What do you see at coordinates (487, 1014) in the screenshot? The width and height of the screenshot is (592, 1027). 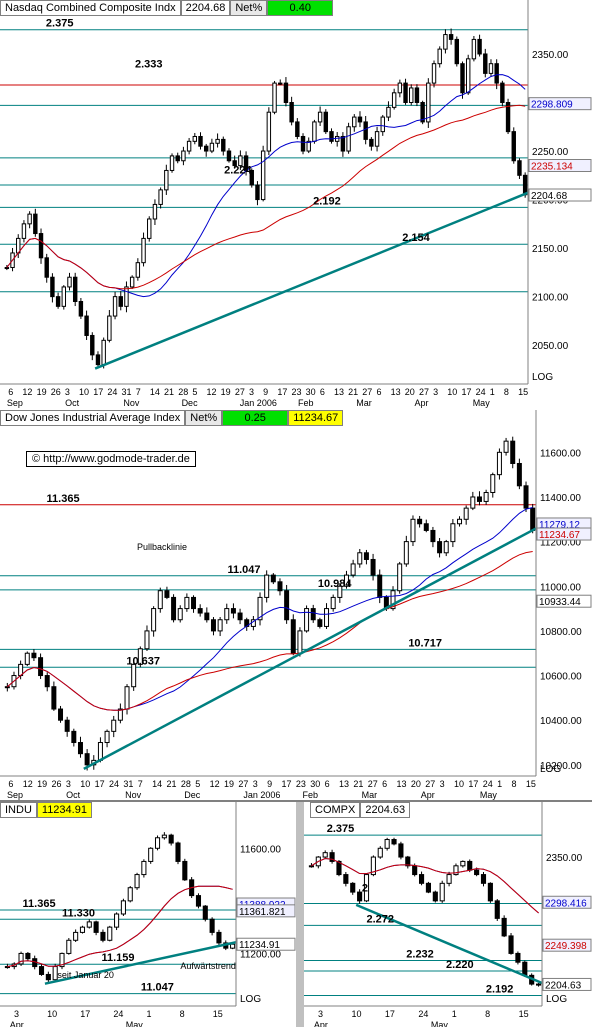 I see `x-day-label: 8` at bounding box center [487, 1014].